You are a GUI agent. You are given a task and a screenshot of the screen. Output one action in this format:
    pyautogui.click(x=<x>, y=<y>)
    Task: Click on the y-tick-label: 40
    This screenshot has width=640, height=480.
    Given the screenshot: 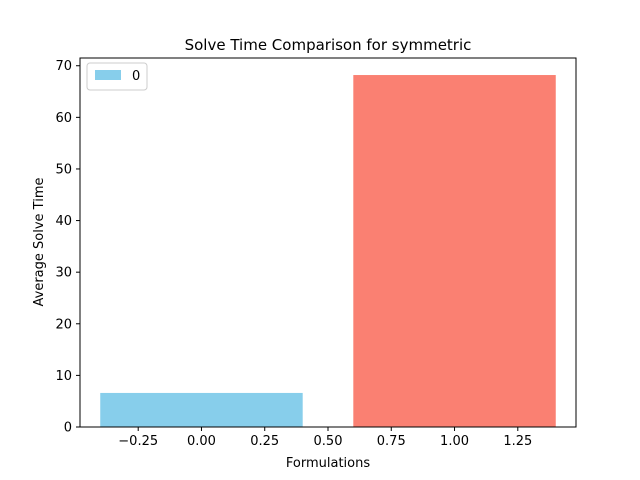 What is the action you would take?
    pyautogui.click(x=63, y=221)
    